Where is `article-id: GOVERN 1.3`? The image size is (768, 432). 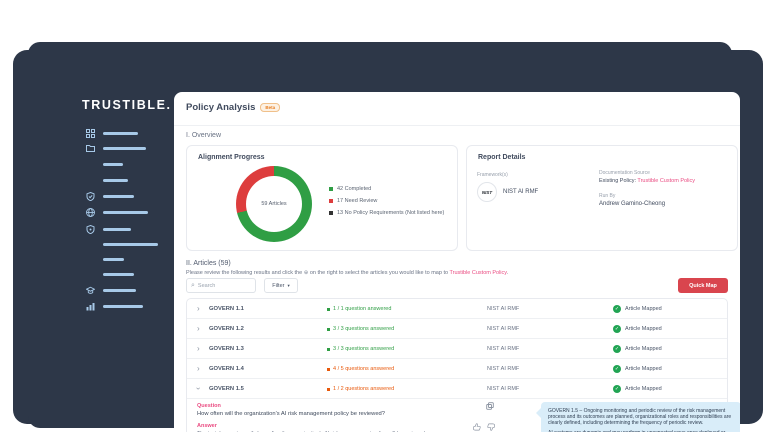
article-id: GOVERN 1.3 is located at coordinates (226, 349).